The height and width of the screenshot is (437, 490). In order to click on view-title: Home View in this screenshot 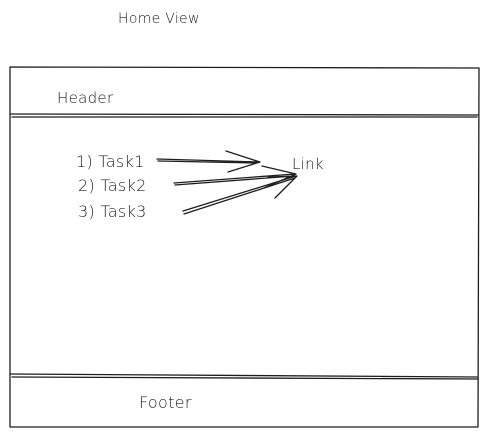, I will do `click(159, 19)`.